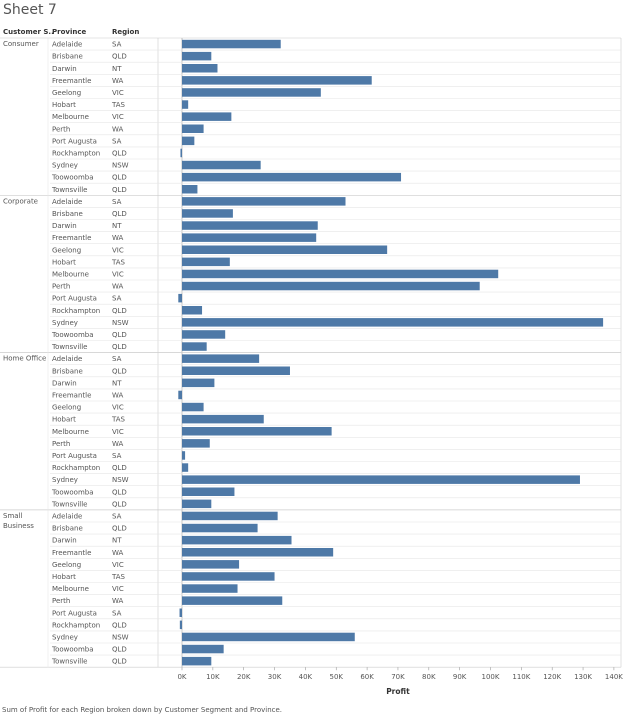 This screenshot has height=718, width=624. I want to click on x-tick-label: 130K, so click(583, 677).